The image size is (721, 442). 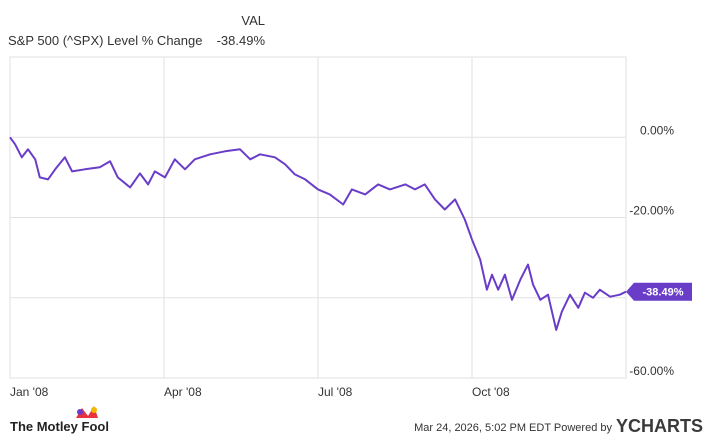 I want to click on x-tick-label: Jan '08, so click(x=29, y=392).